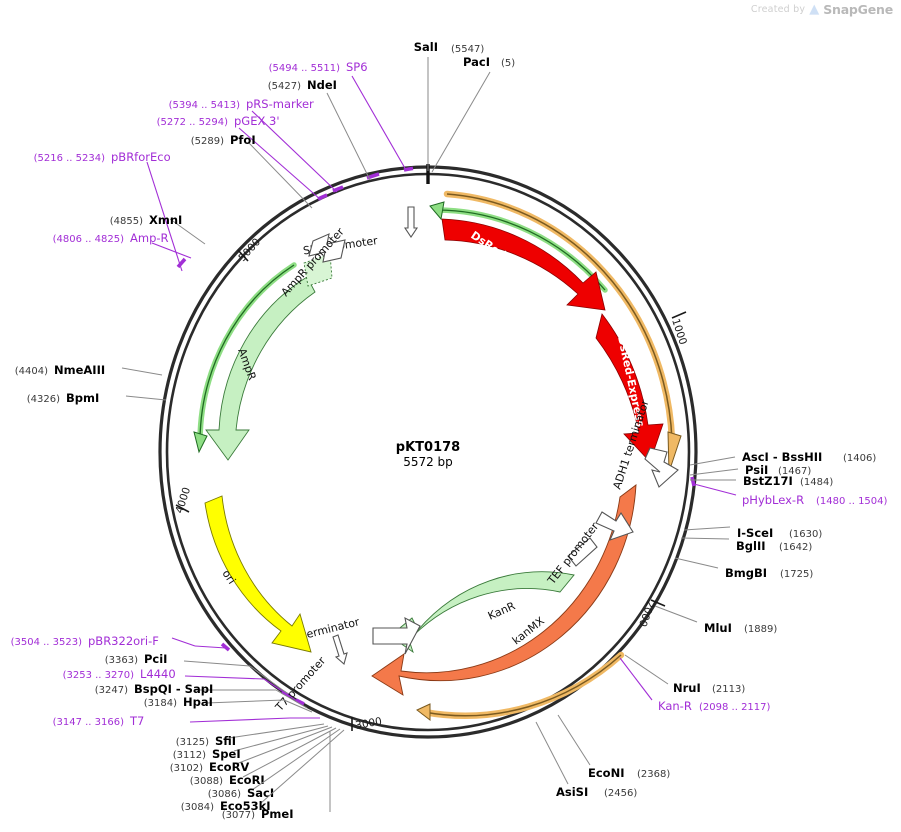 The width and height of the screenshot is (901, 832). Describe the element at coordinates (186, 768) in the screenshot. I see `label-pos-ecorv: (3102)` at that location.